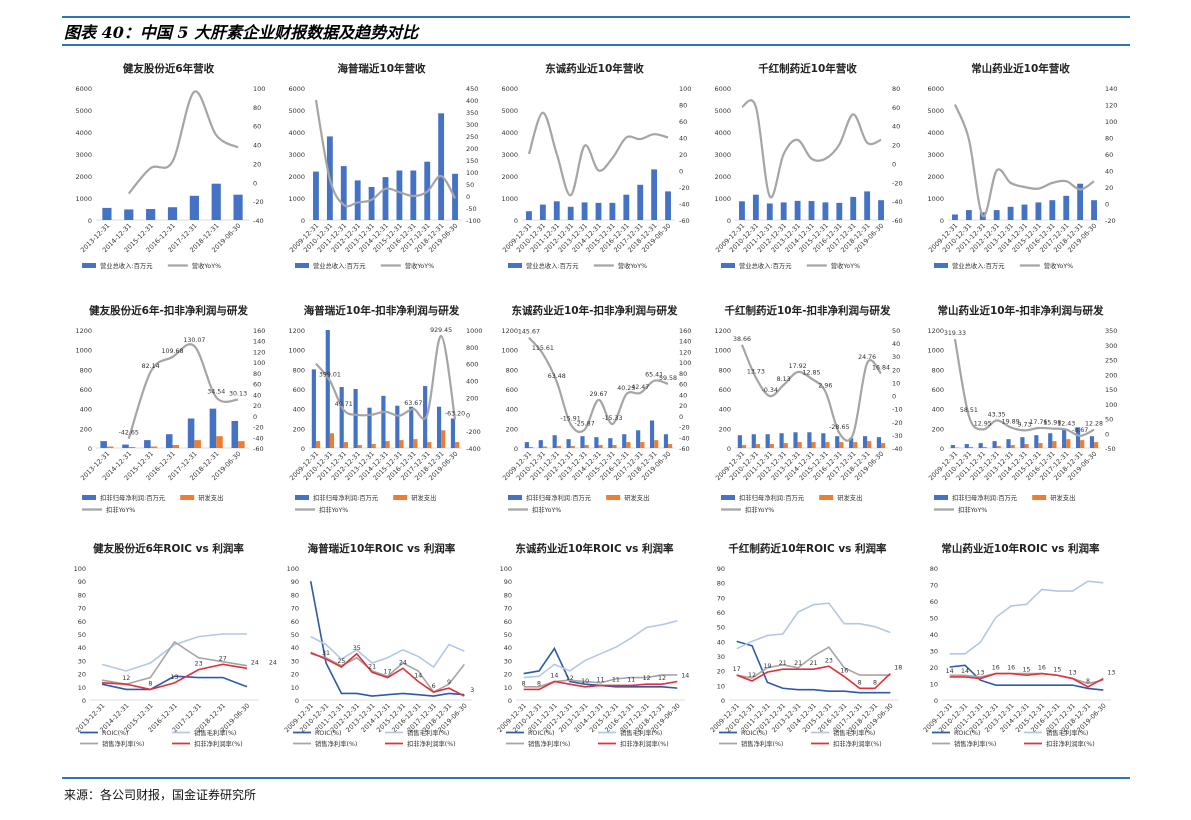 This screenshot has width=1191, height=820. What do you see at coordinates (596, 17) in the screenshot?
I see `top-rule` at bounding box center [596, 17].